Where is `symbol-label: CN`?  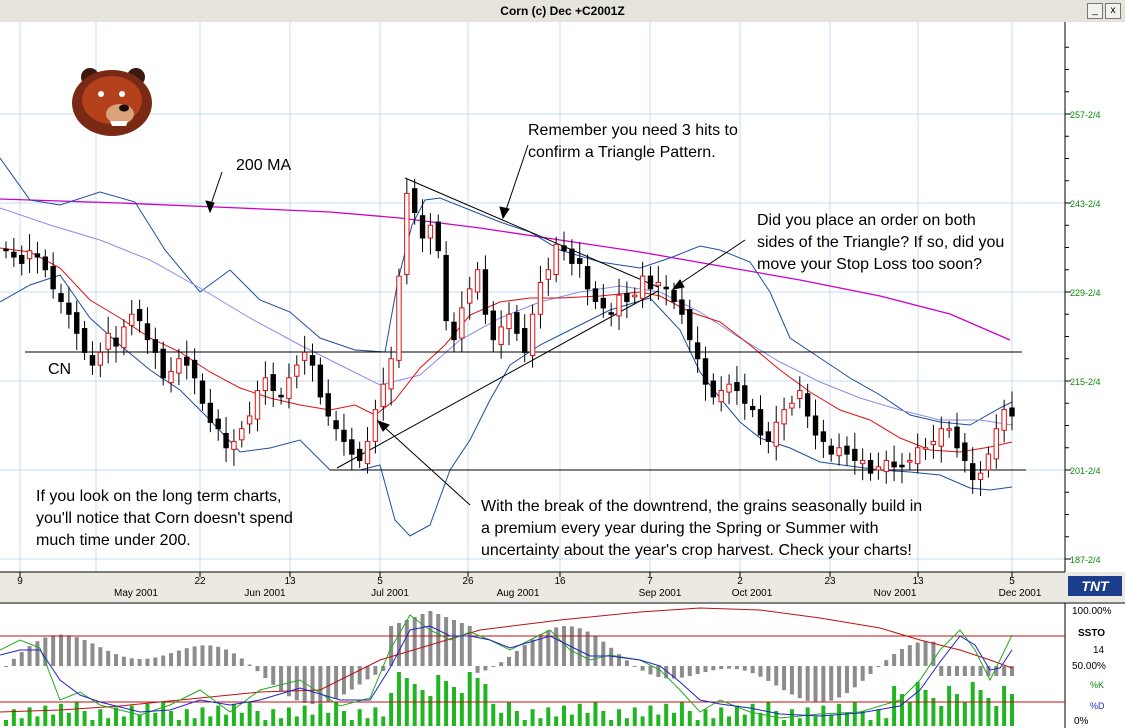
symbol-label: CN is located at coordinates (59, 369).